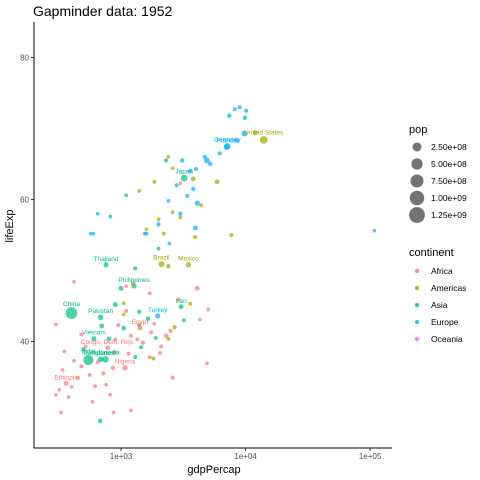 This screenshot has height=480, width=480. What do you see at coordinates (449, 181) in the screenshot?
I see `size-legend-label: 7.50e+08` at bounding box center [449, 181].